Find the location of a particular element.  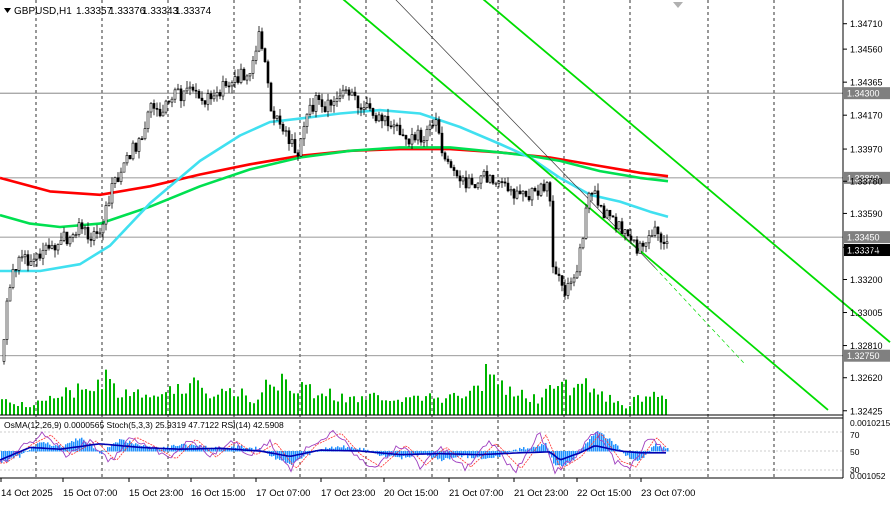

oscillator-axis-label: 0.001052 is located at coordinates (868, 476).